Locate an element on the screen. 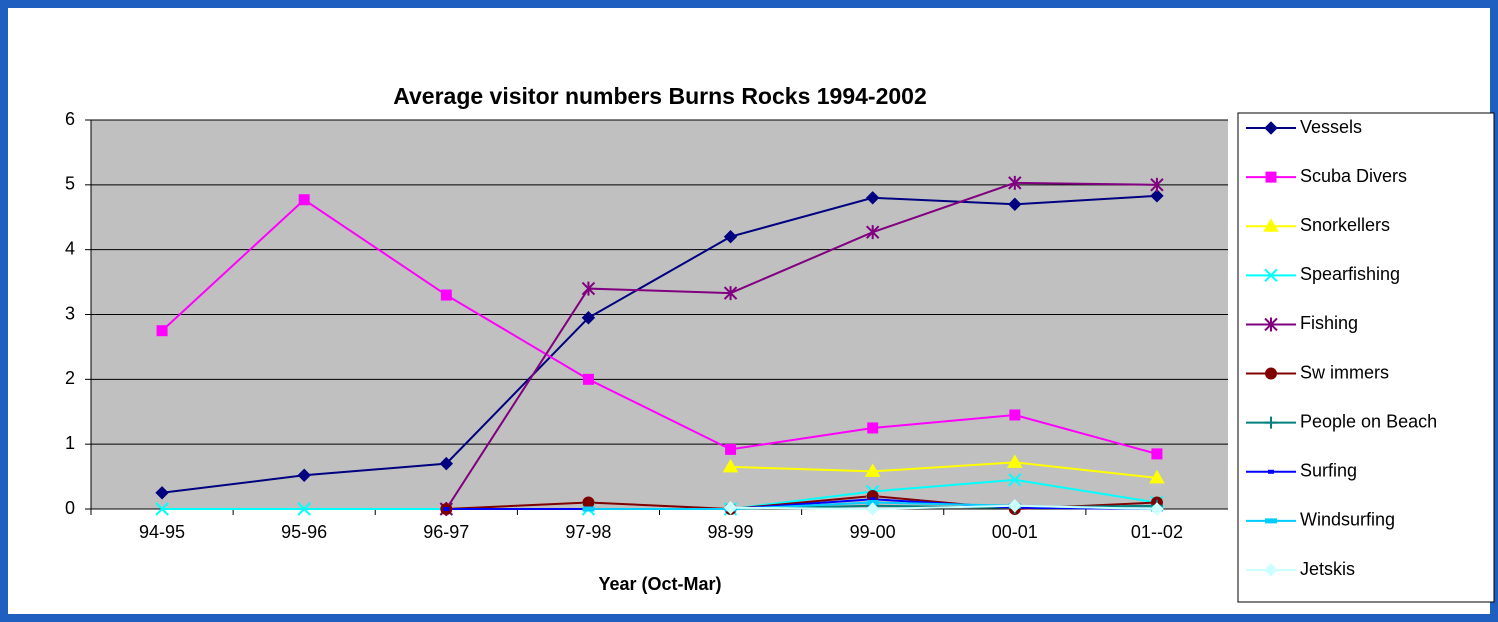 This screenshot has height=622, width=1498. legend-label: Scuba Divers is located at coordinates (1353, 176).